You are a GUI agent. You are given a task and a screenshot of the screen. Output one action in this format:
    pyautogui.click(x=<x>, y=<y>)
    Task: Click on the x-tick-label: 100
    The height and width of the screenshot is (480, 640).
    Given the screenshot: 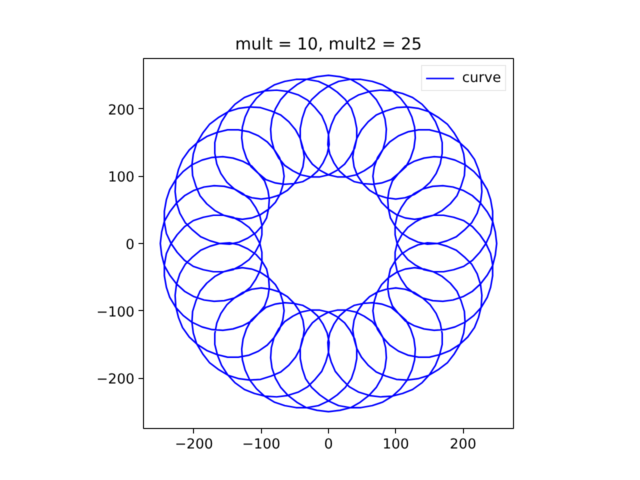 What is the action you would take?
    pyautogui.click(x=396, y=444)
    